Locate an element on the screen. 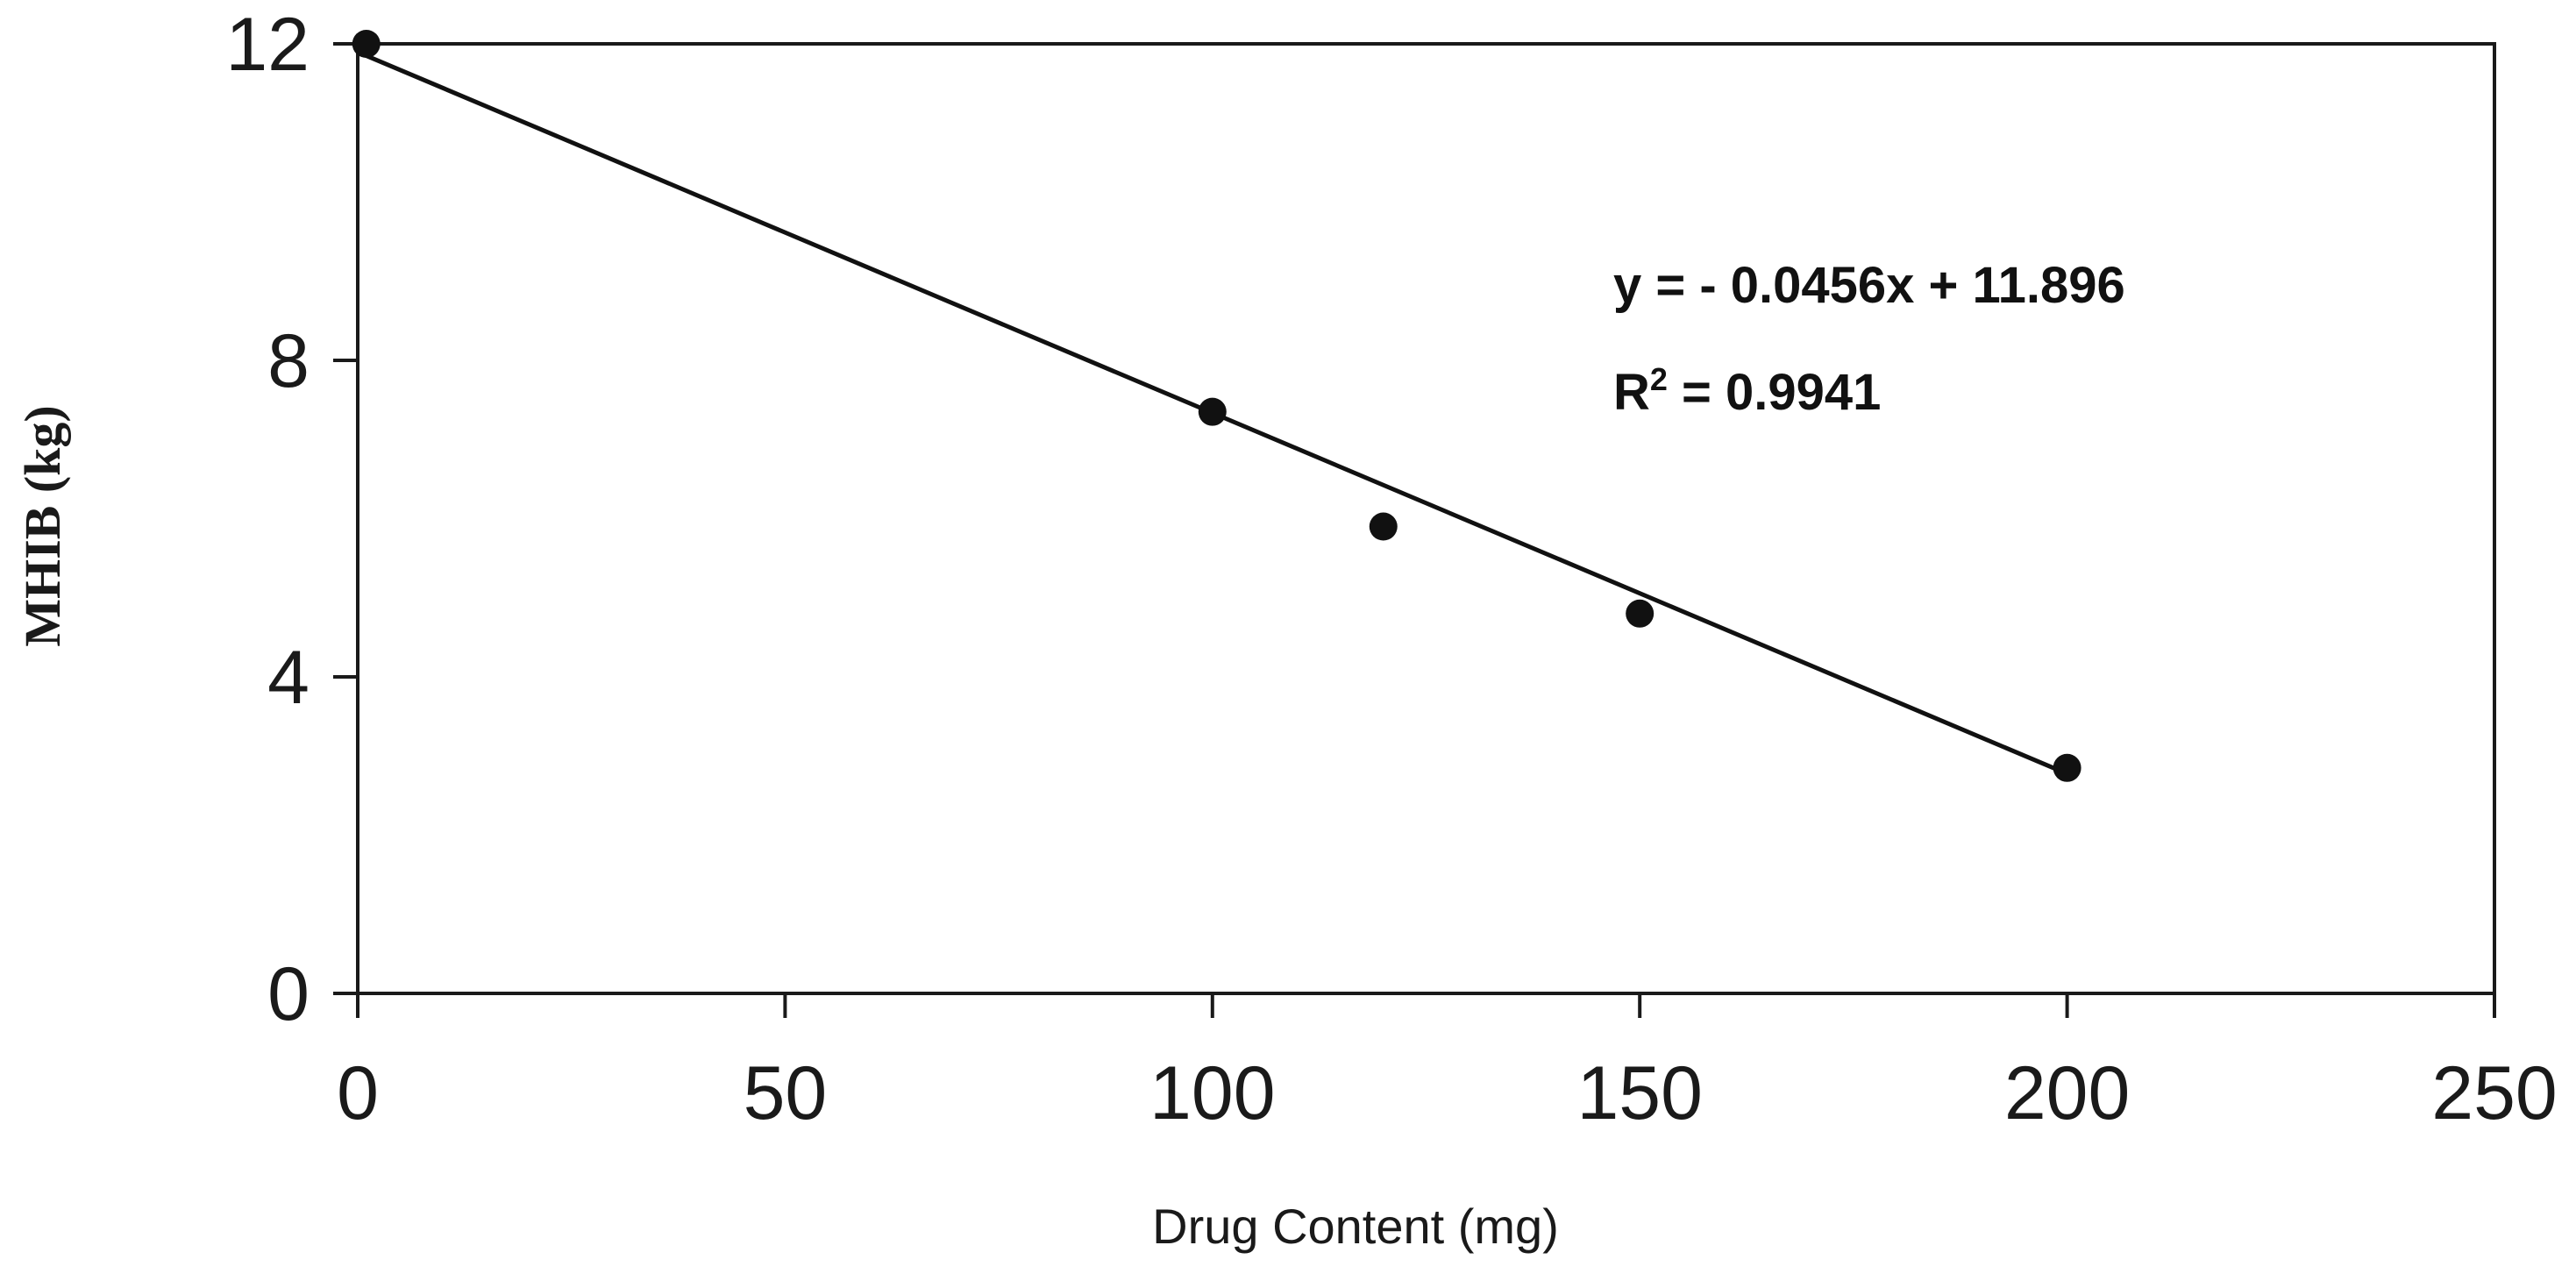 The width and height of the screenshot is (2576, 1288). y-tick-label: 0 is located at coordinates (288, 994).